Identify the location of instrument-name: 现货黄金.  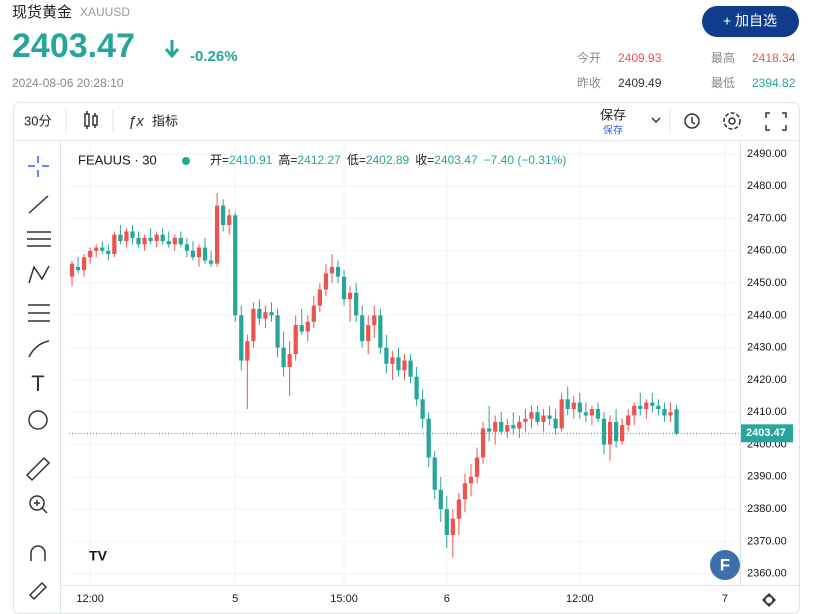
(42, 12).